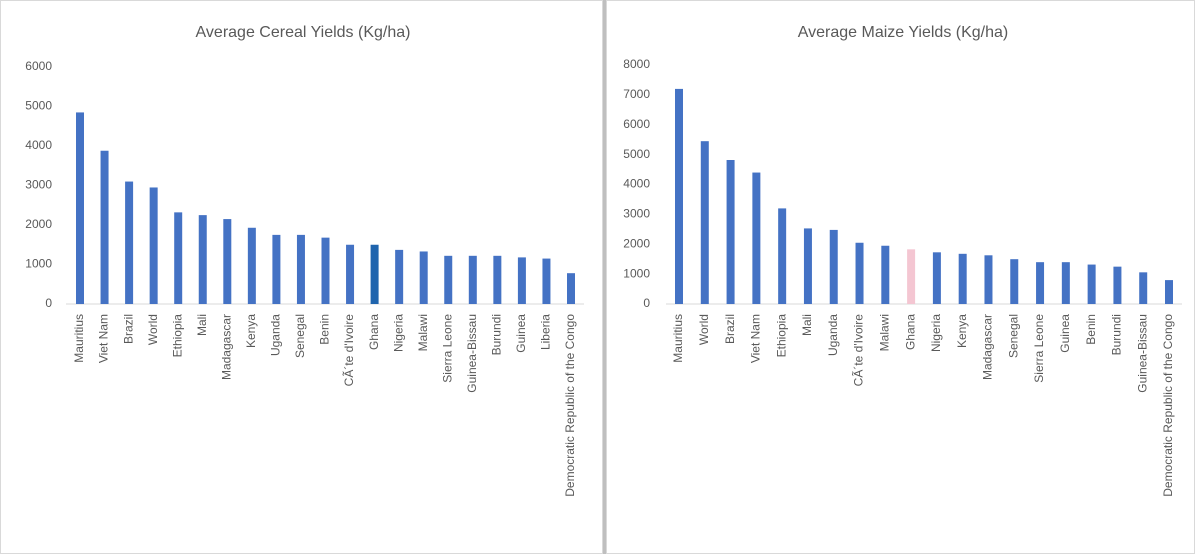 This screenshot has height=554, width=1195. What do you see at coordinates (303, 32) in the screenshot?
I see `chart-title: Average Cereal Yields (Kg/ha)` at bounding box center [303, 32].